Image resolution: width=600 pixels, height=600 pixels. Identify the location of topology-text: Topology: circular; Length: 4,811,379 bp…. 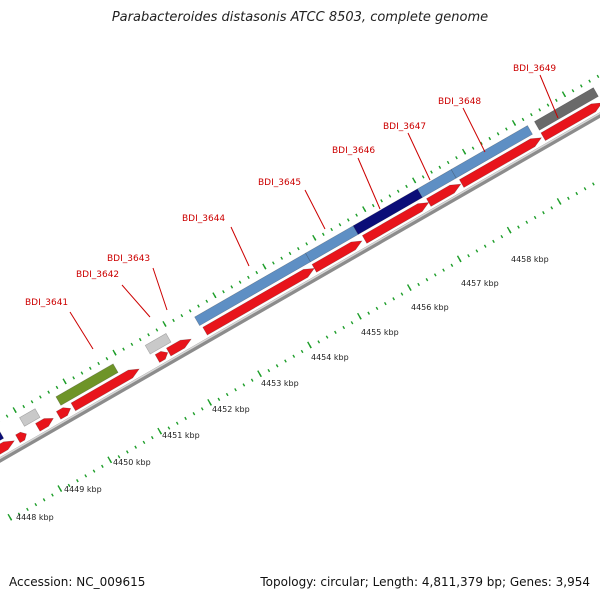
(425, 582).